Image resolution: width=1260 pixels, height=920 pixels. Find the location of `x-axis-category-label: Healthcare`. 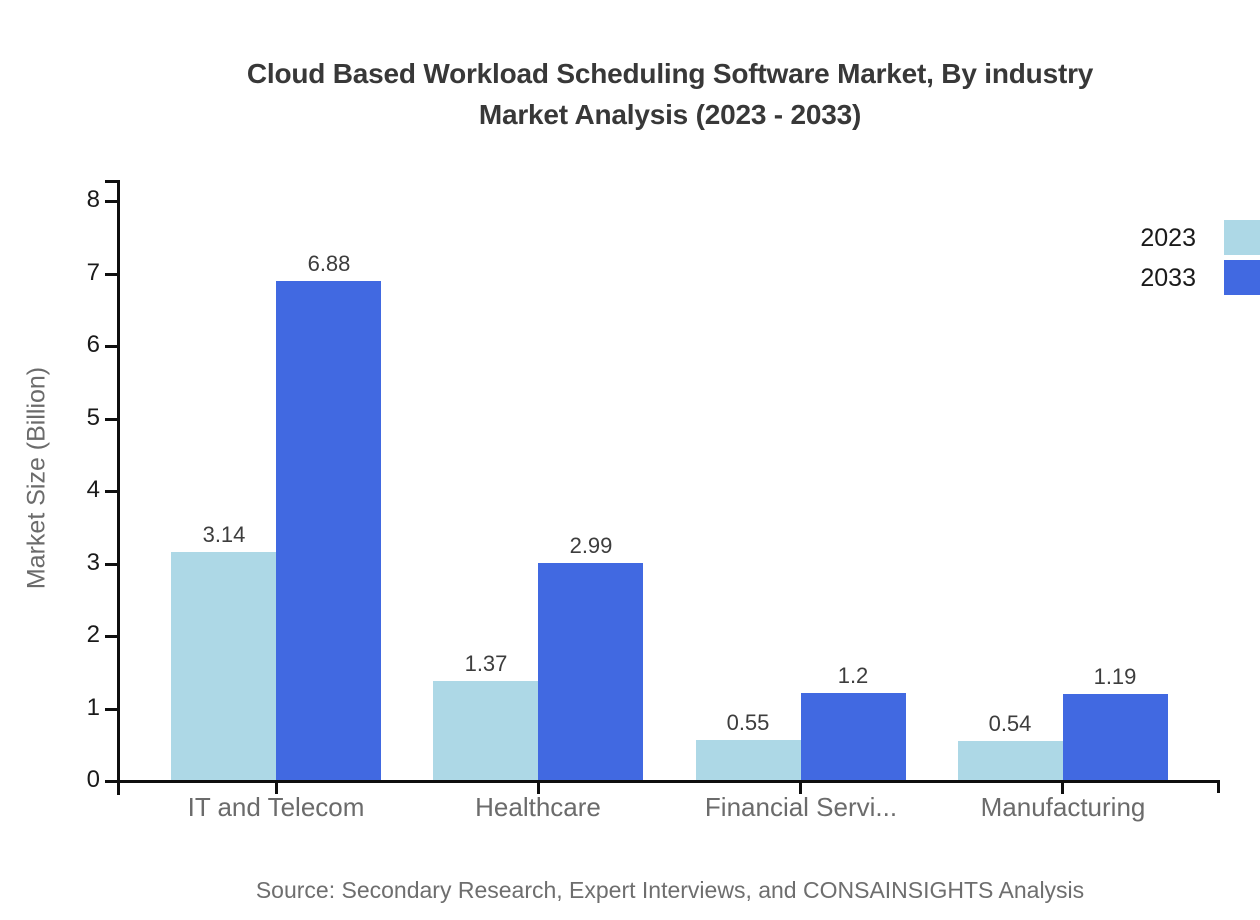

x-axis-category-label: Healthcare is located at coordinates (538, 807).